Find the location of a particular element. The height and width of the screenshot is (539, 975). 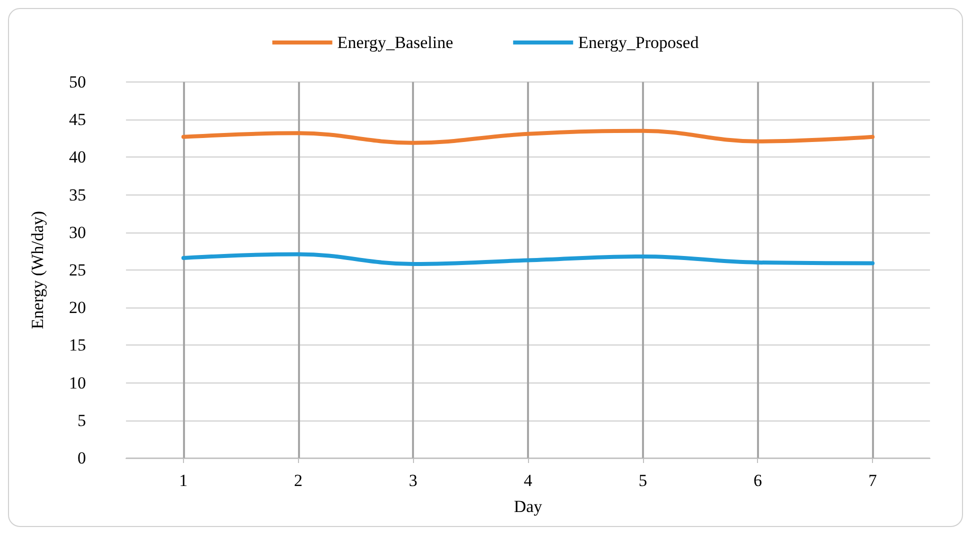

x-tick-label: 6 is located at coordinates (757, 480).